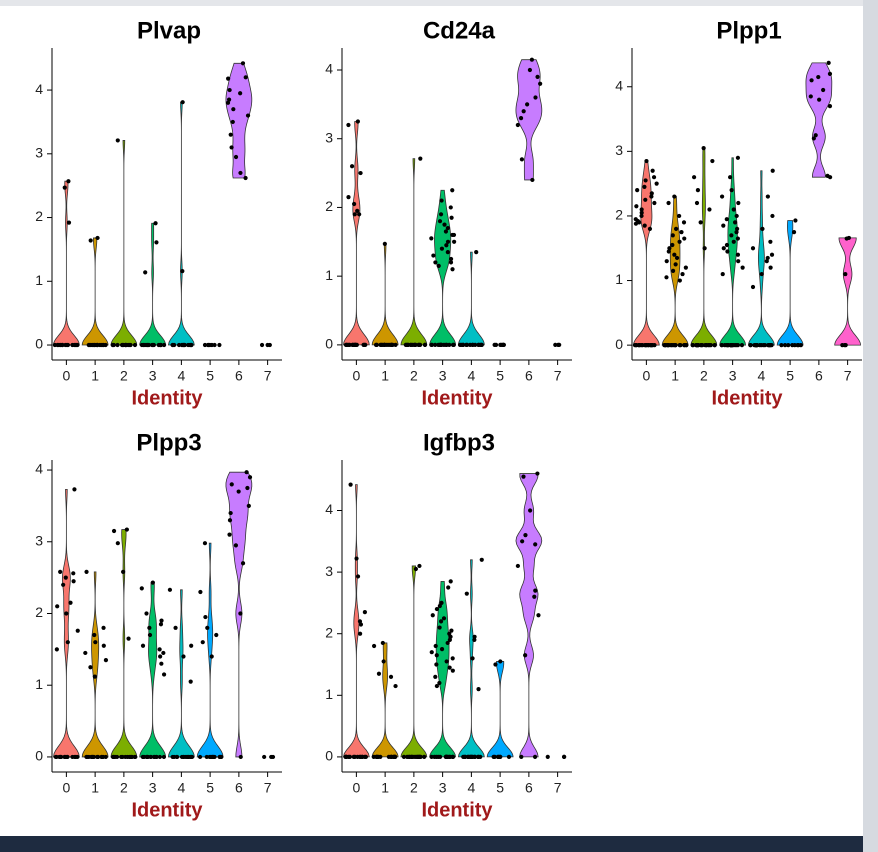 Image resolution: width=878 pixels, height=852 pixels. I want to click on y-tick-label: 2, so click(39, 612).